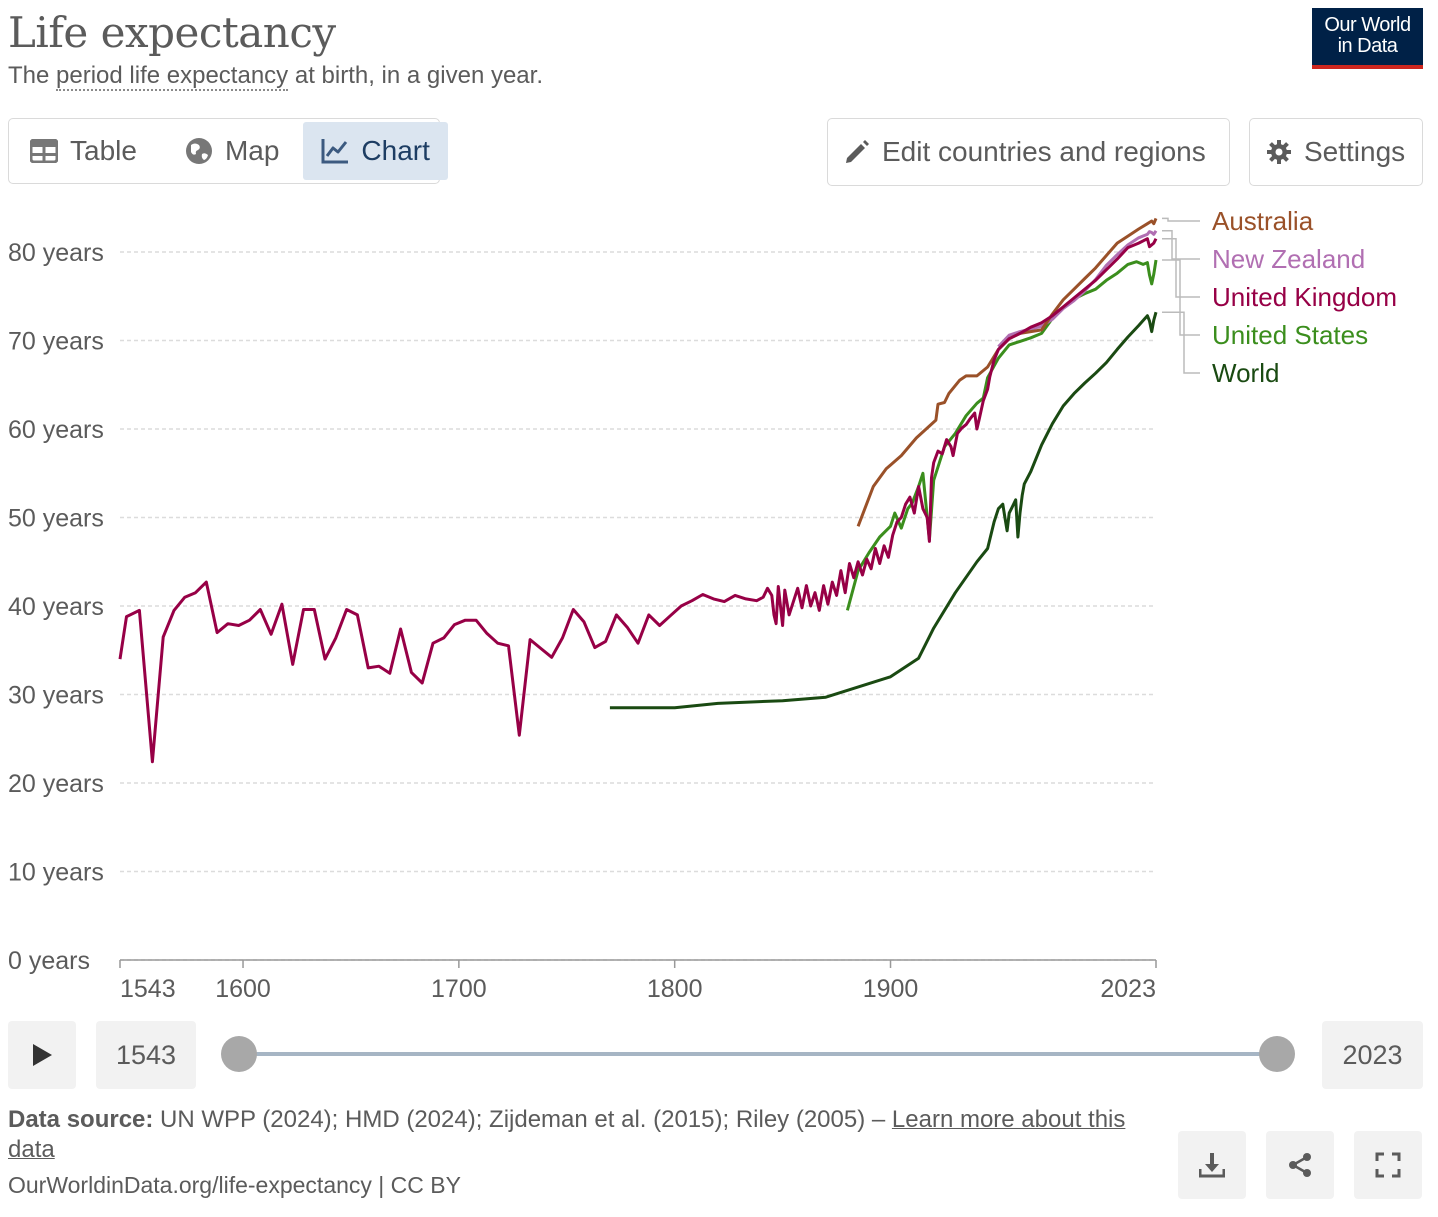  Describe the element at coordinates (567, 1134) in the screenshot. I see `learn-more-link: Learn more about this data` at that location.